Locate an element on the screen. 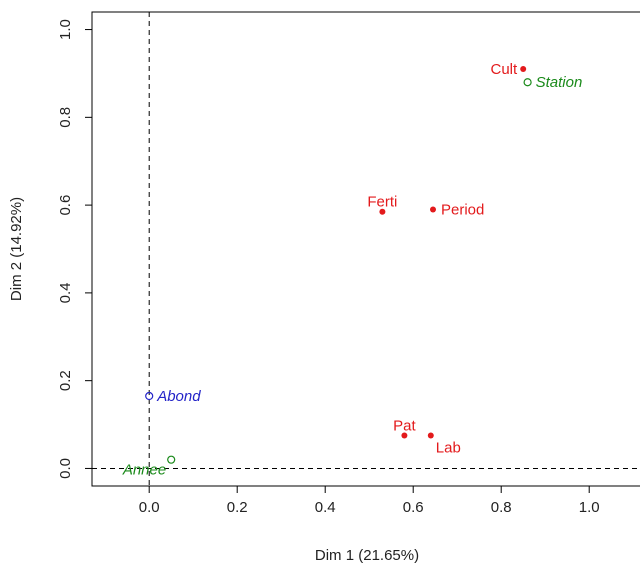 The width and height of the screenshot is (640, 571). point-annee is located at coordinates (171, 459).